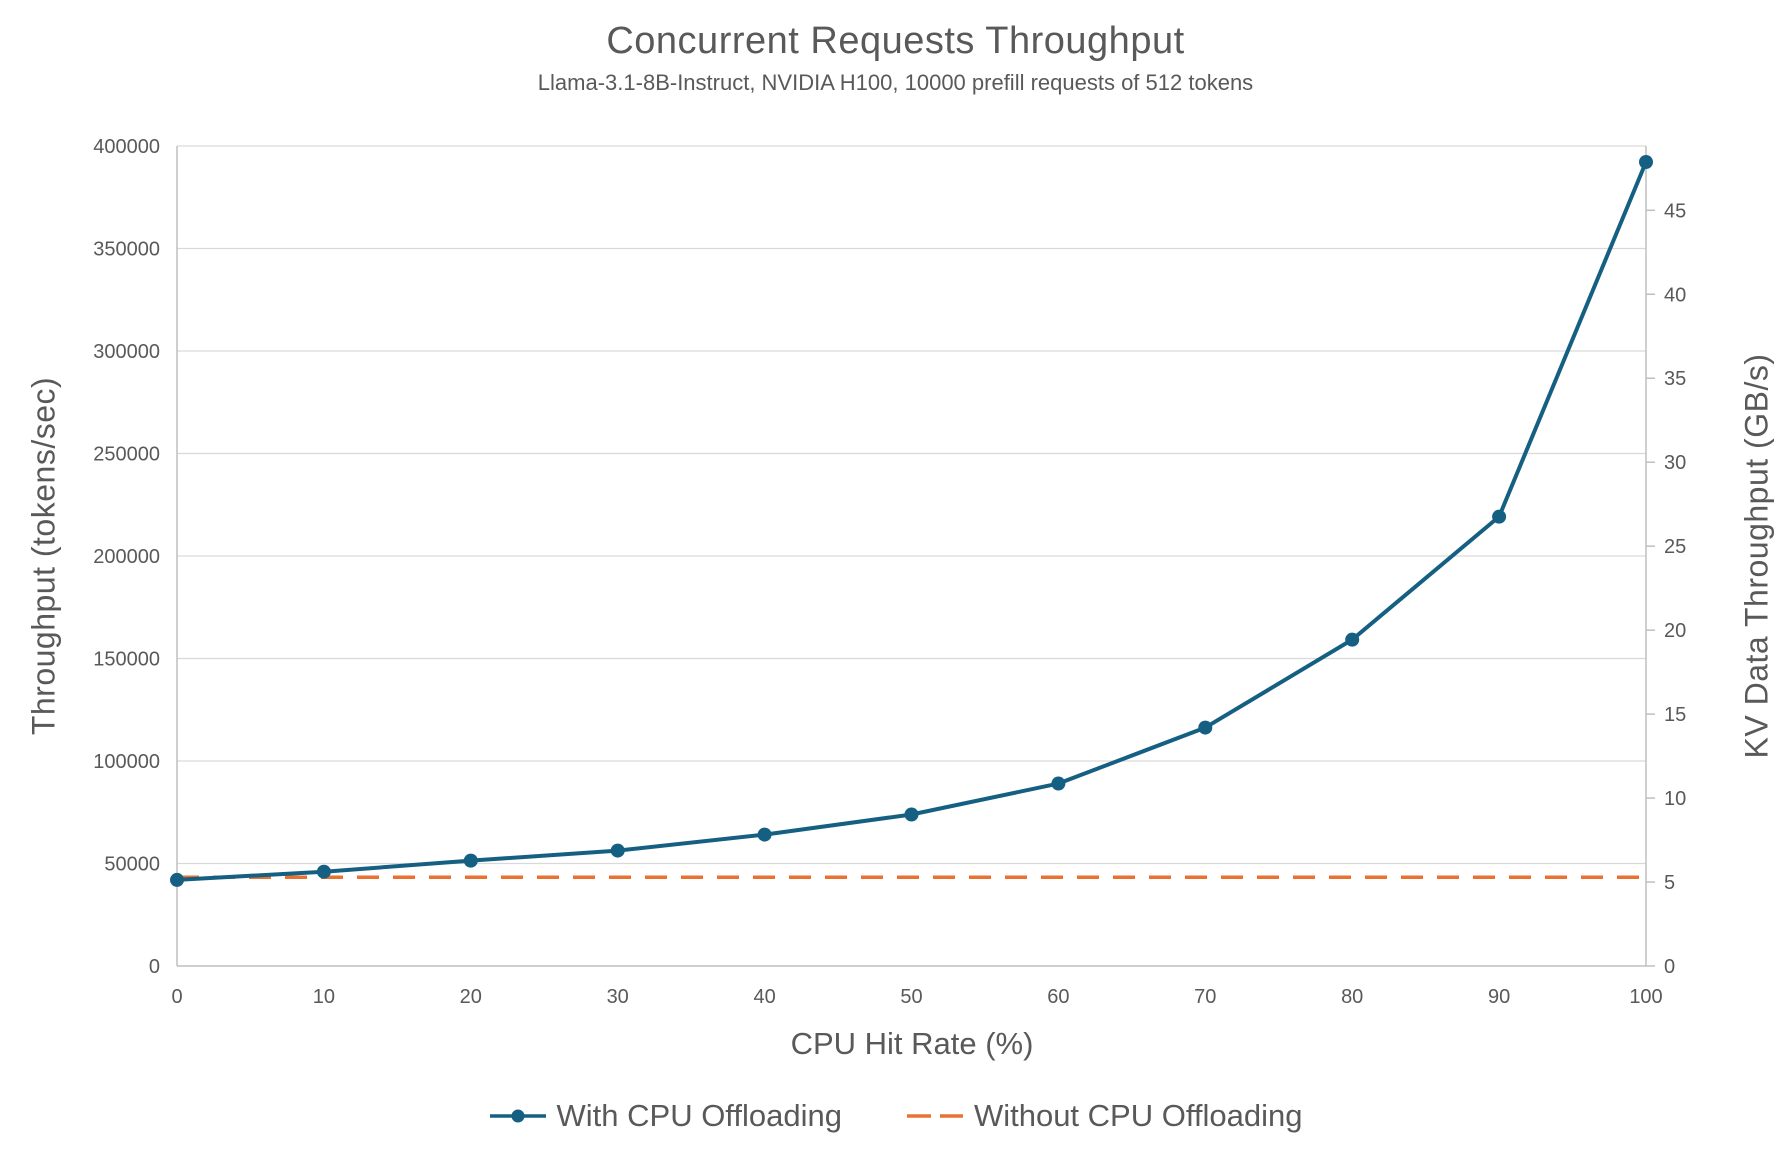 The image size is (1791, 1163). Describe the element at coordinates (132, 865) in the screenshot. I see `left-y-tick-label: 50000` at that location.